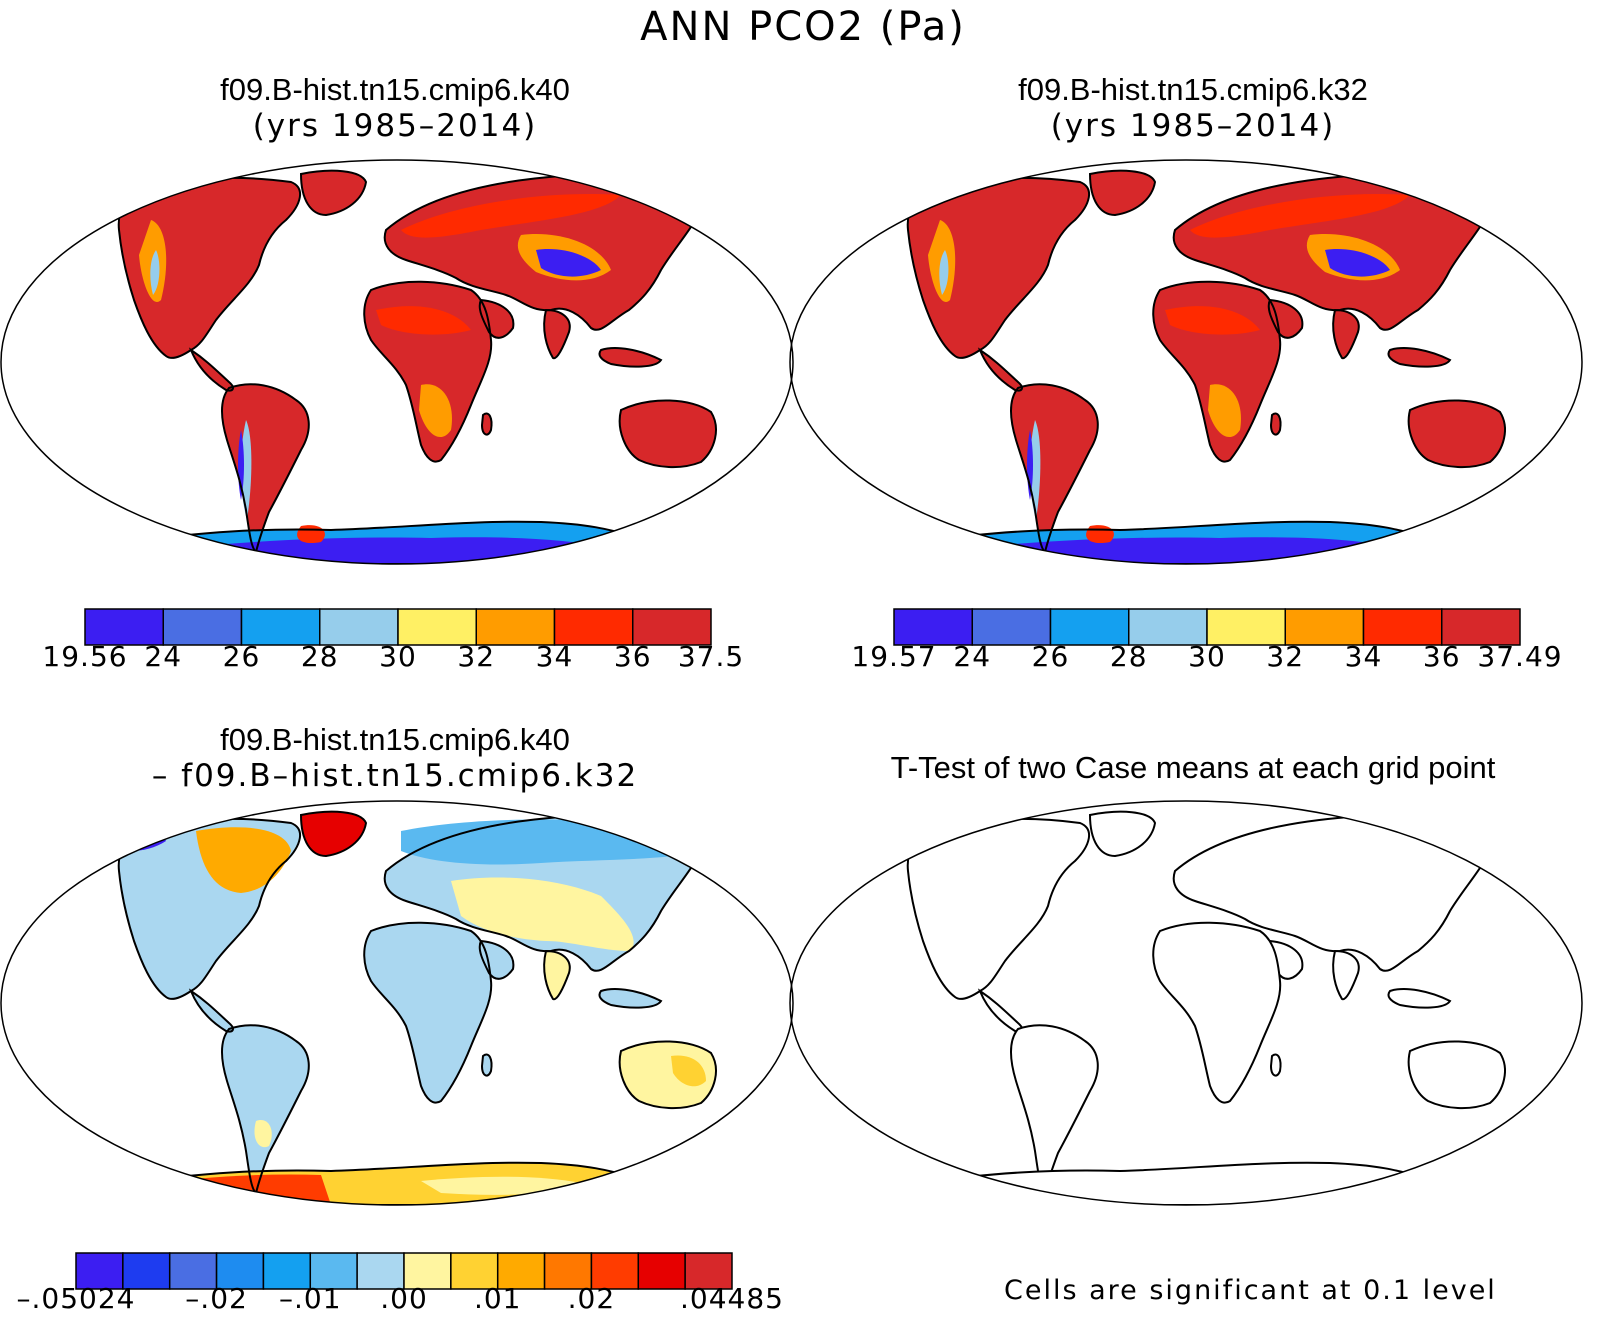 The height and width of the screenshot is (1327, 1606). I want to click on panel-3-title-case-b: – f09.B–hist.tn15.cmip6.k32, so click(395, 776).